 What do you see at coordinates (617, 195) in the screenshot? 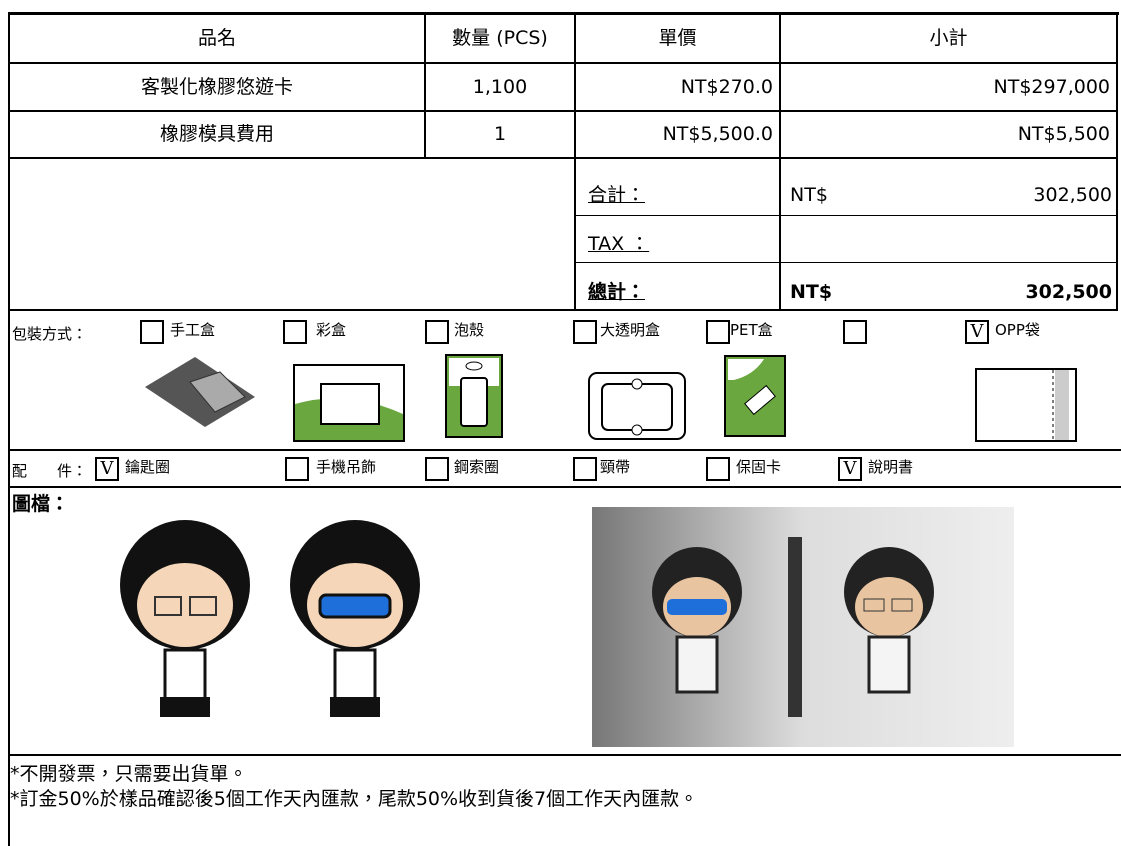
I see `summary-label: 合計：` at bounding box center [617, 195].